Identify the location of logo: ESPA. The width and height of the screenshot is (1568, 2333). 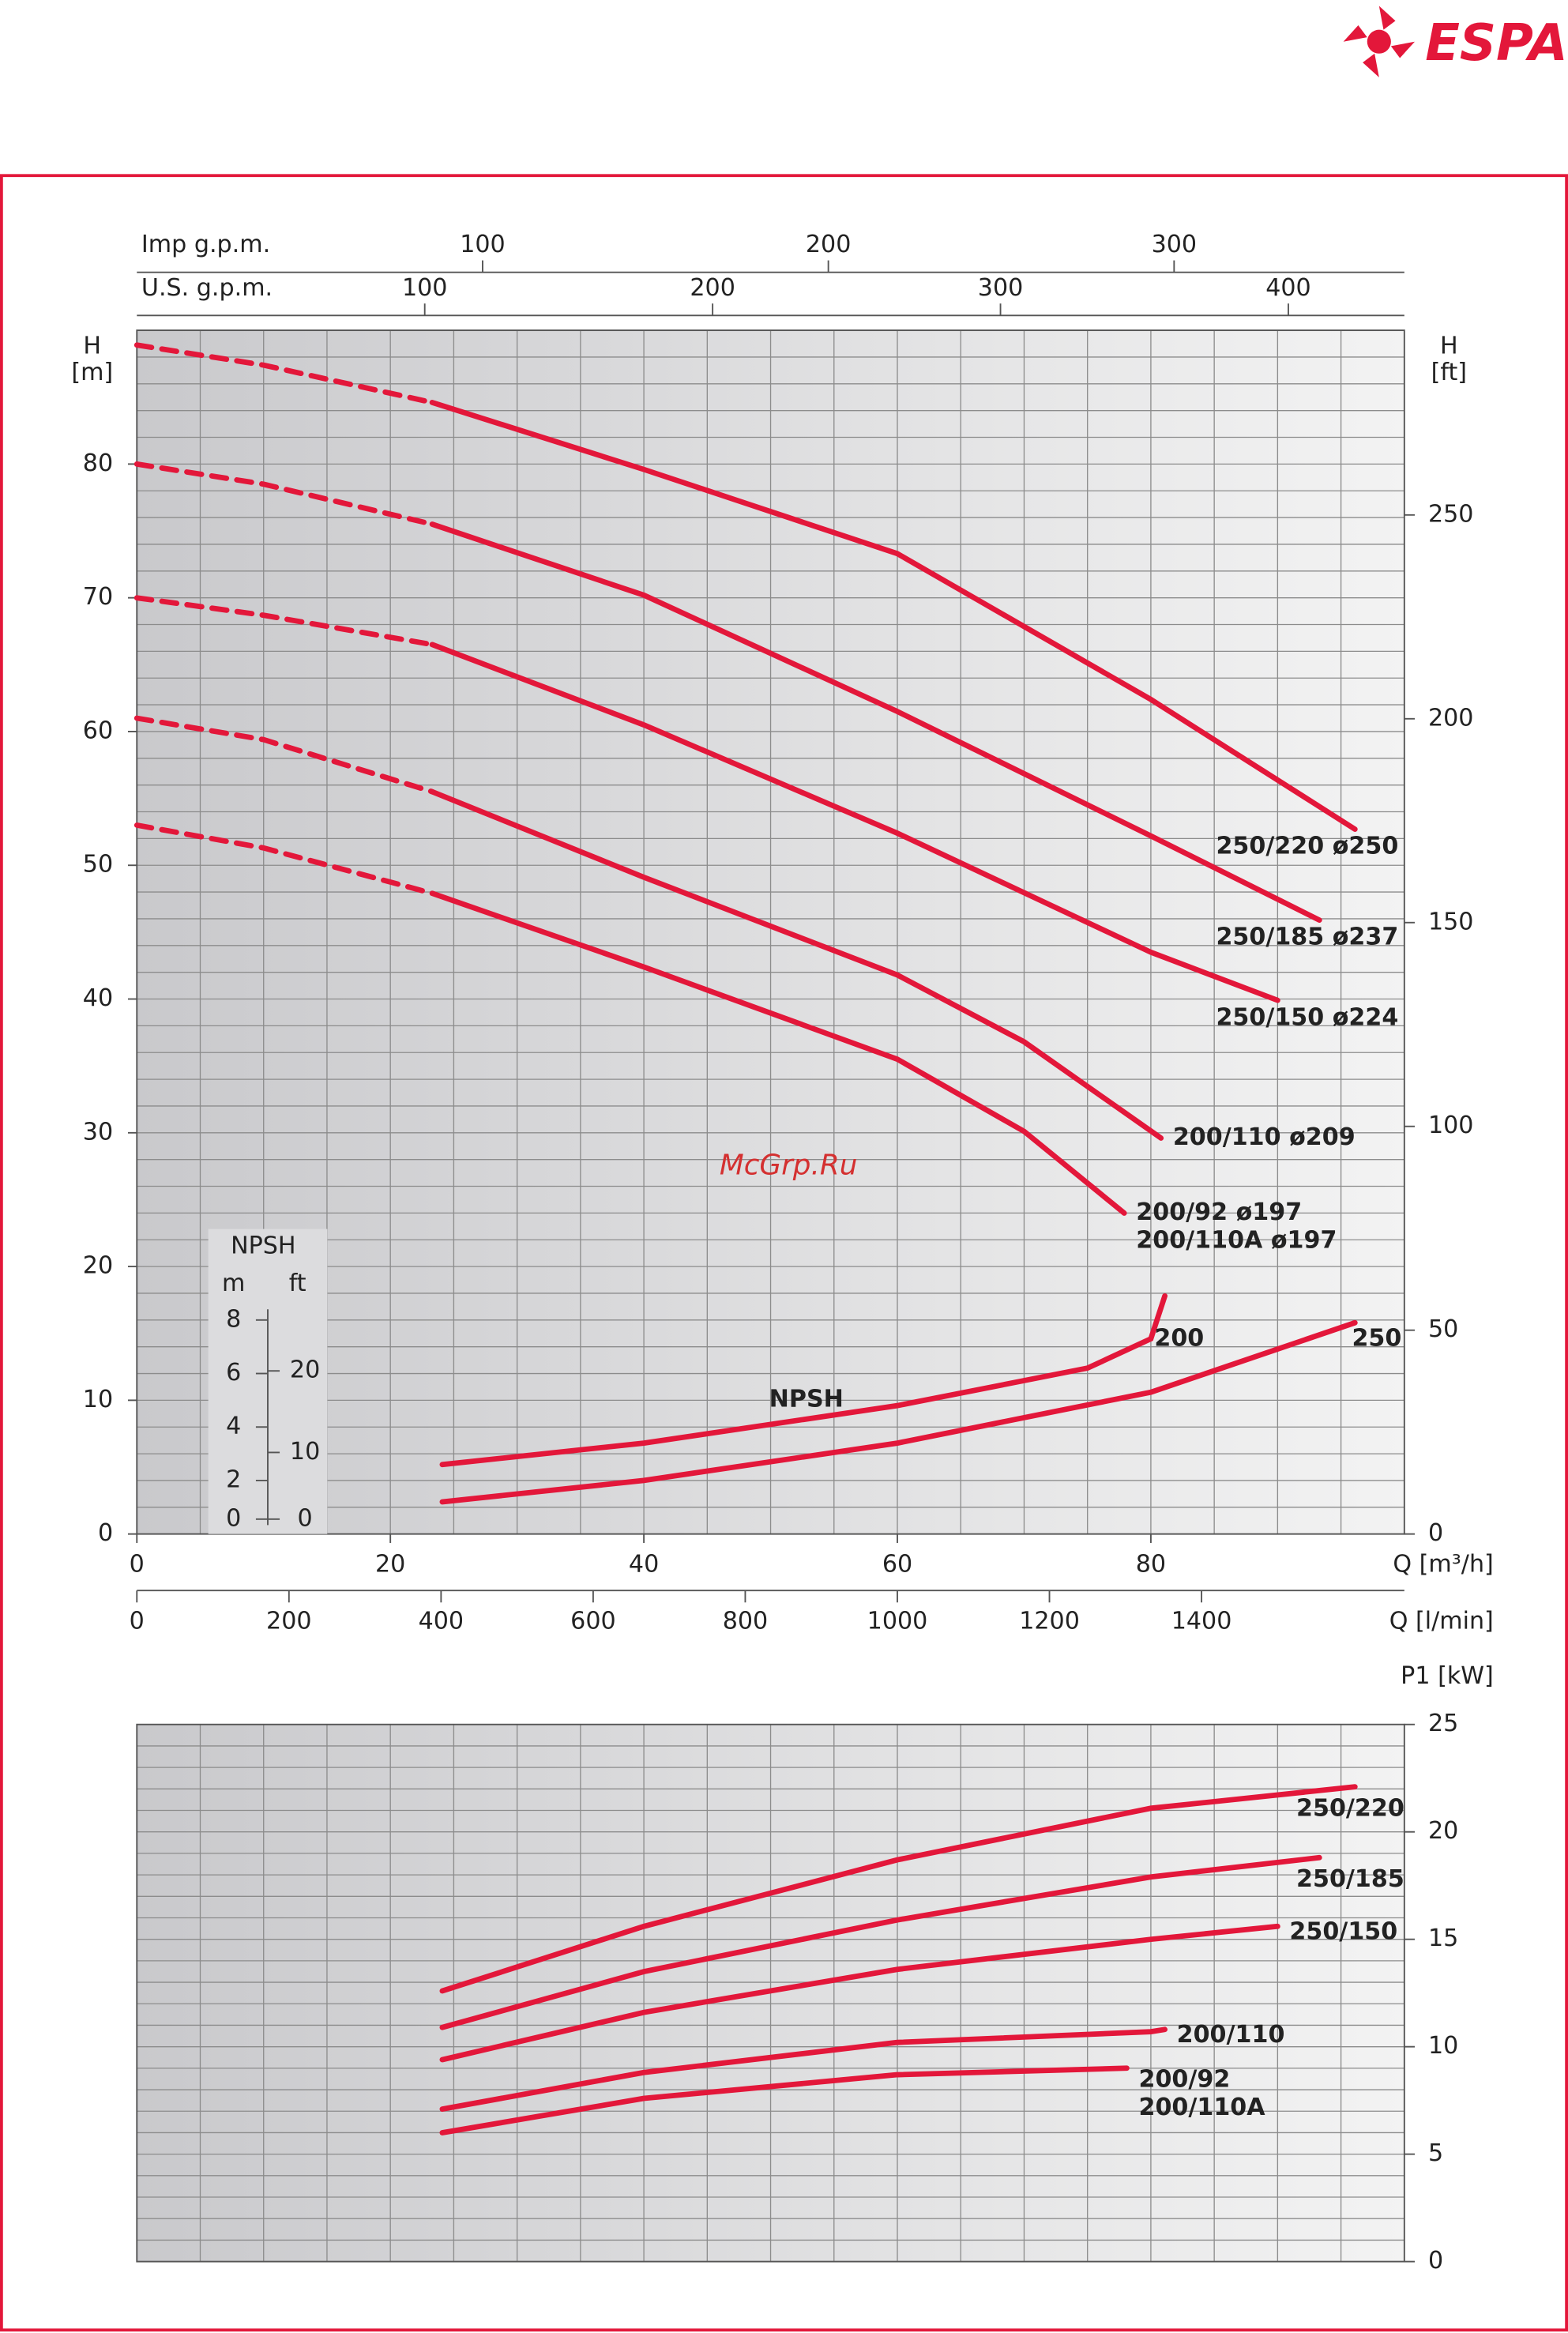
(1496, 43).